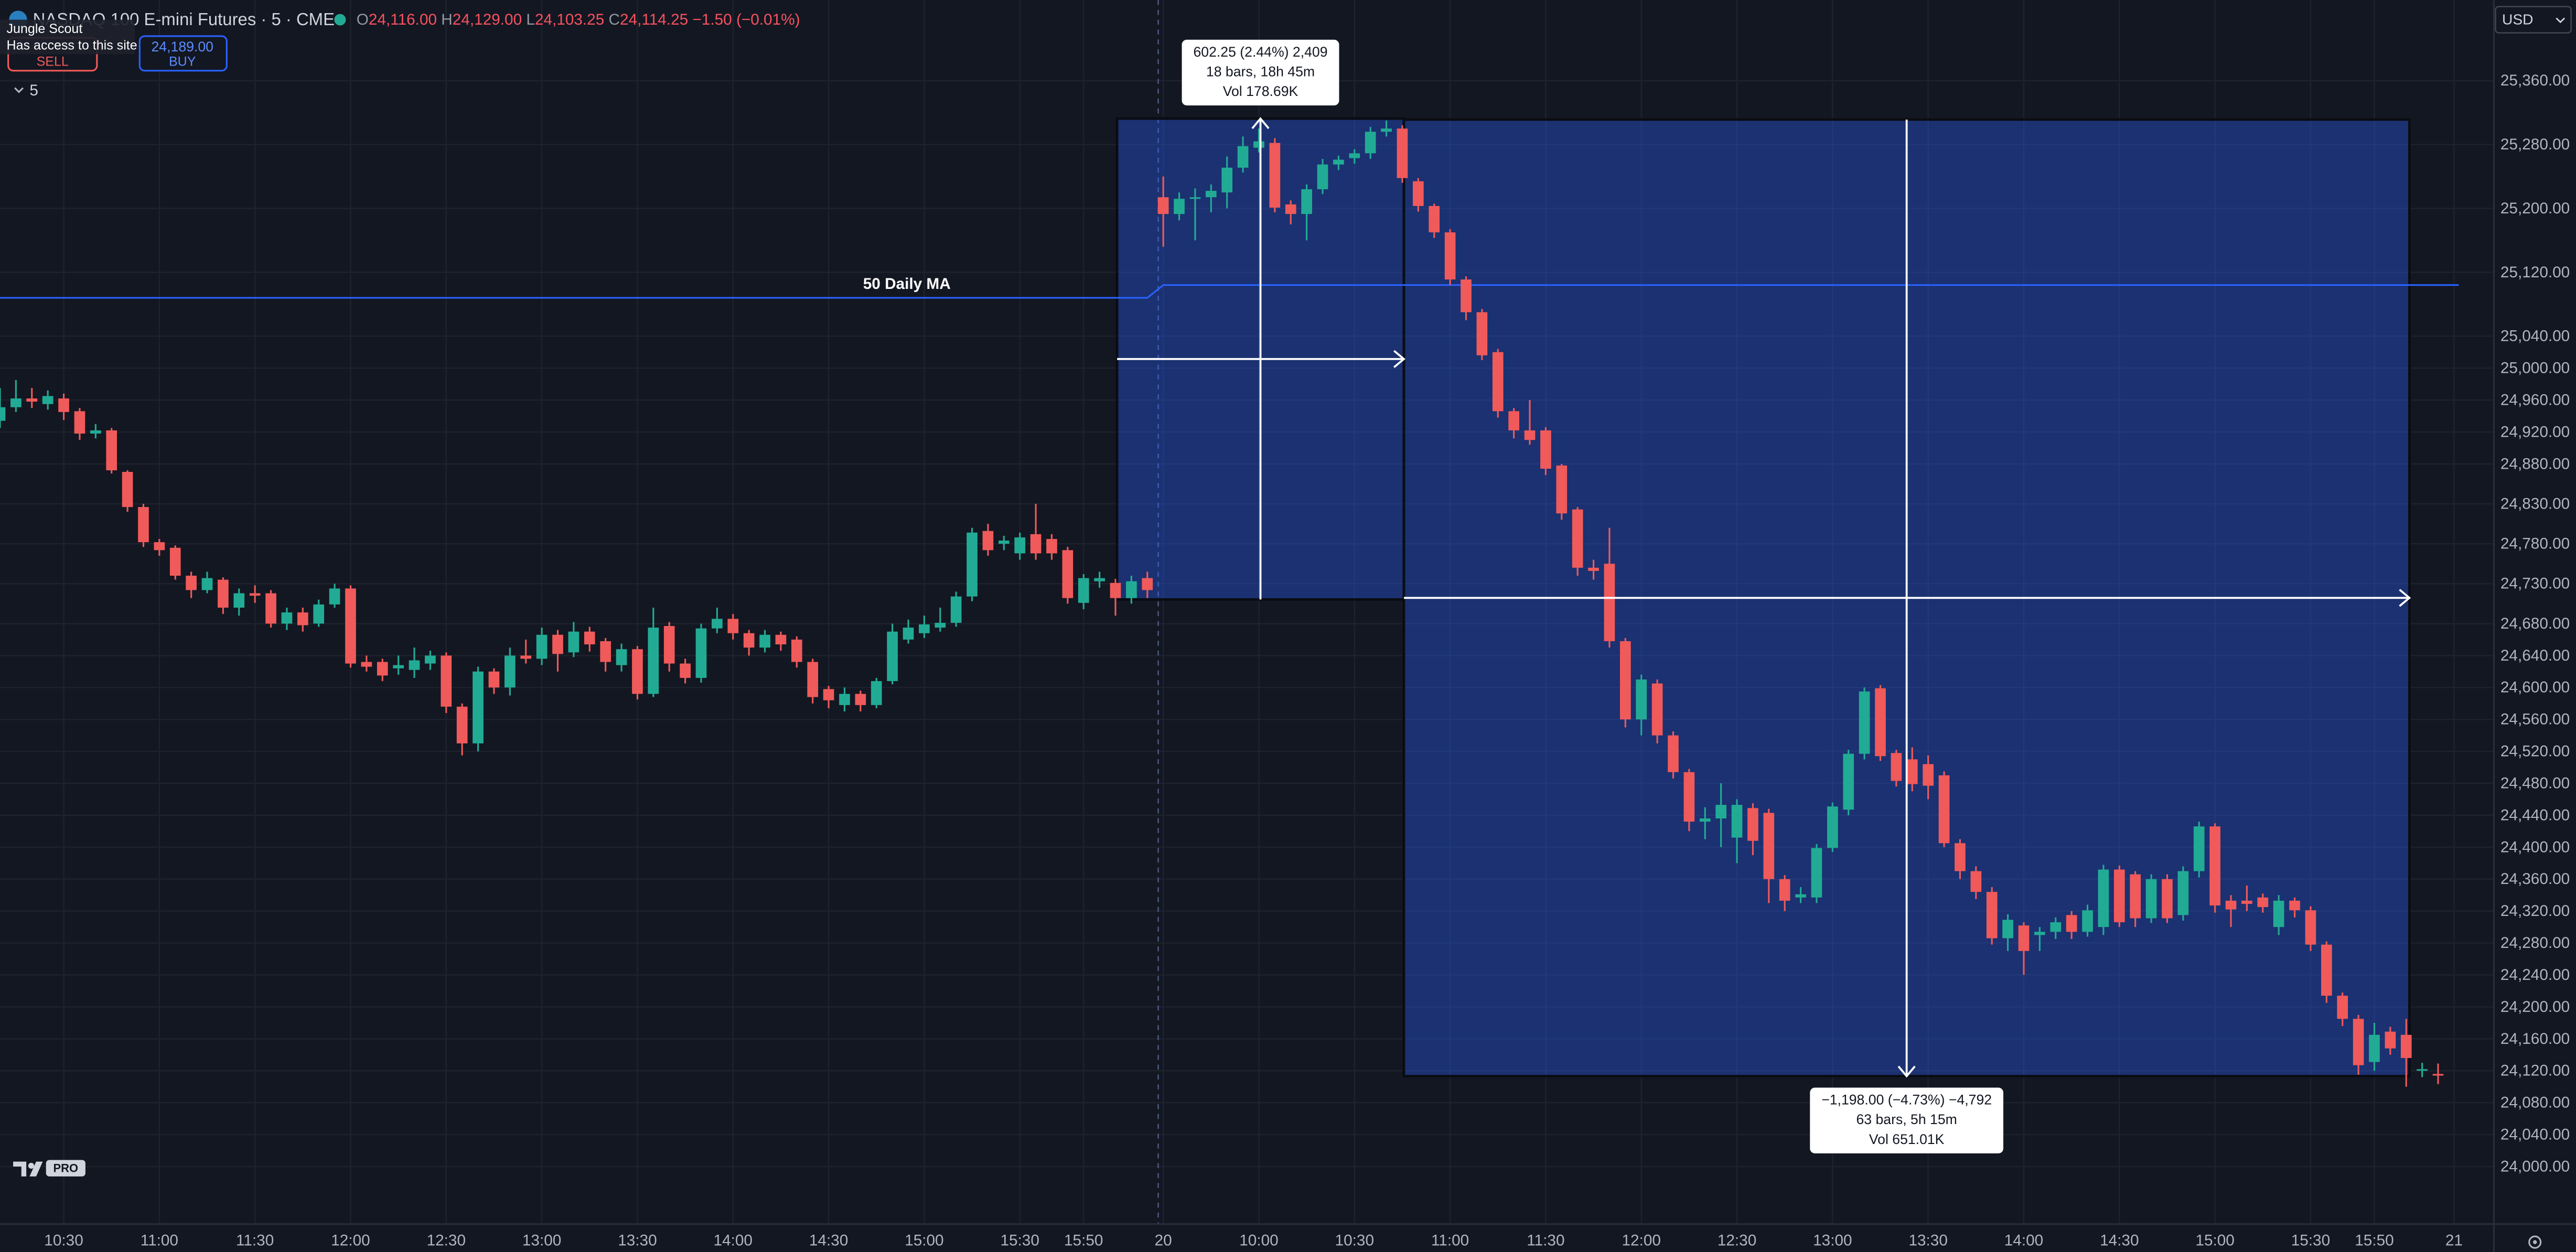  Describe the element at coordinates (53, 62) in the screenshot. I see `sell-label: SELL` at that location.